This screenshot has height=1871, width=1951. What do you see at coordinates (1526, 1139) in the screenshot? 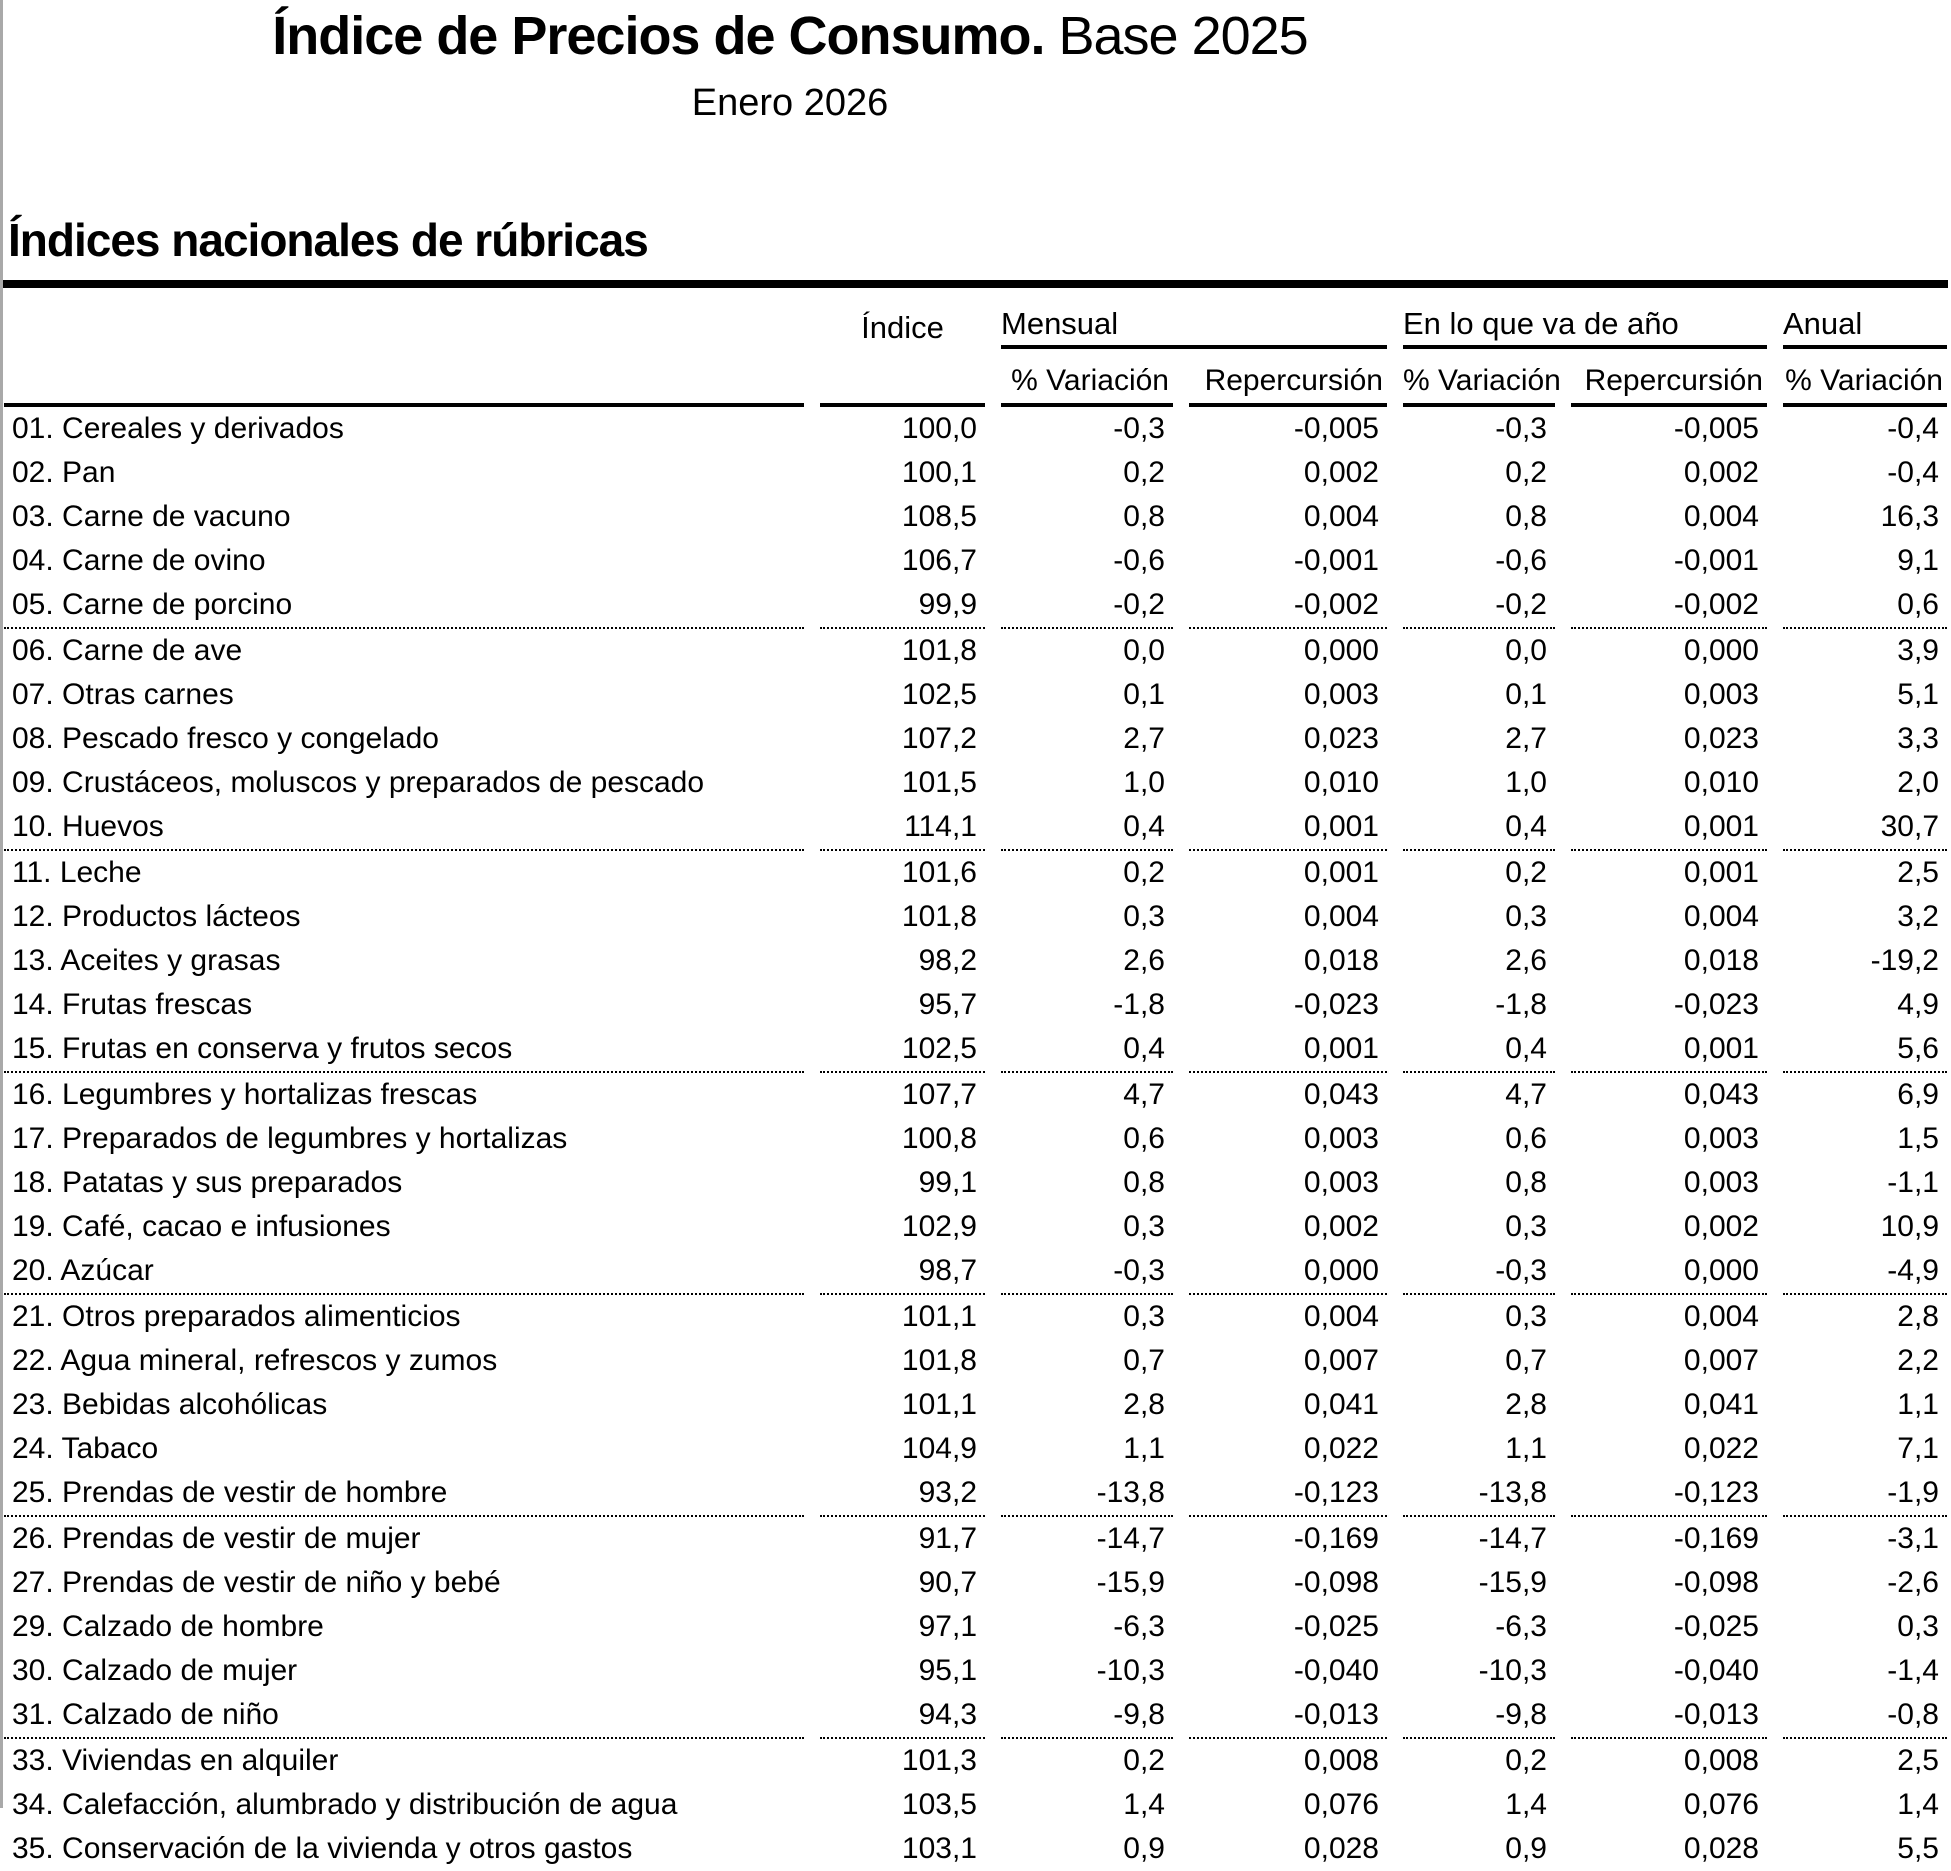
I see `cell-ytd-variacion: 0,6` at bounding box center [1526, 1139].